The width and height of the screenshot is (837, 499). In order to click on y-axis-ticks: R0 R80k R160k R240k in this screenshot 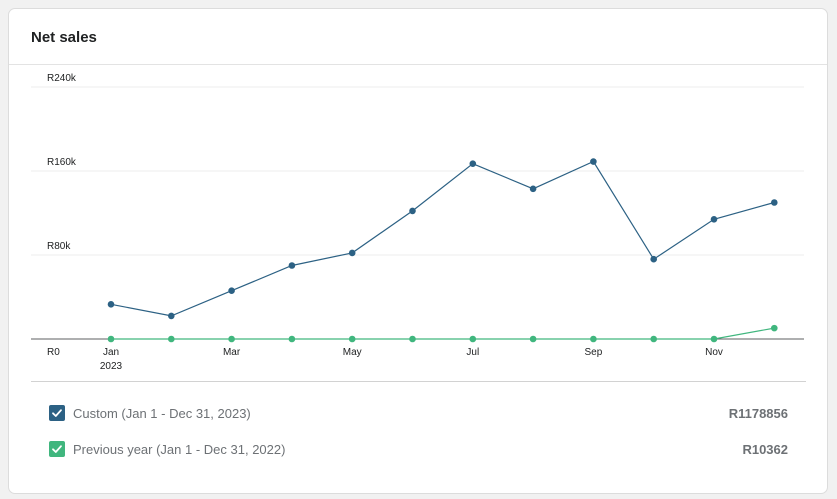, I will do `click(62, 215)`.